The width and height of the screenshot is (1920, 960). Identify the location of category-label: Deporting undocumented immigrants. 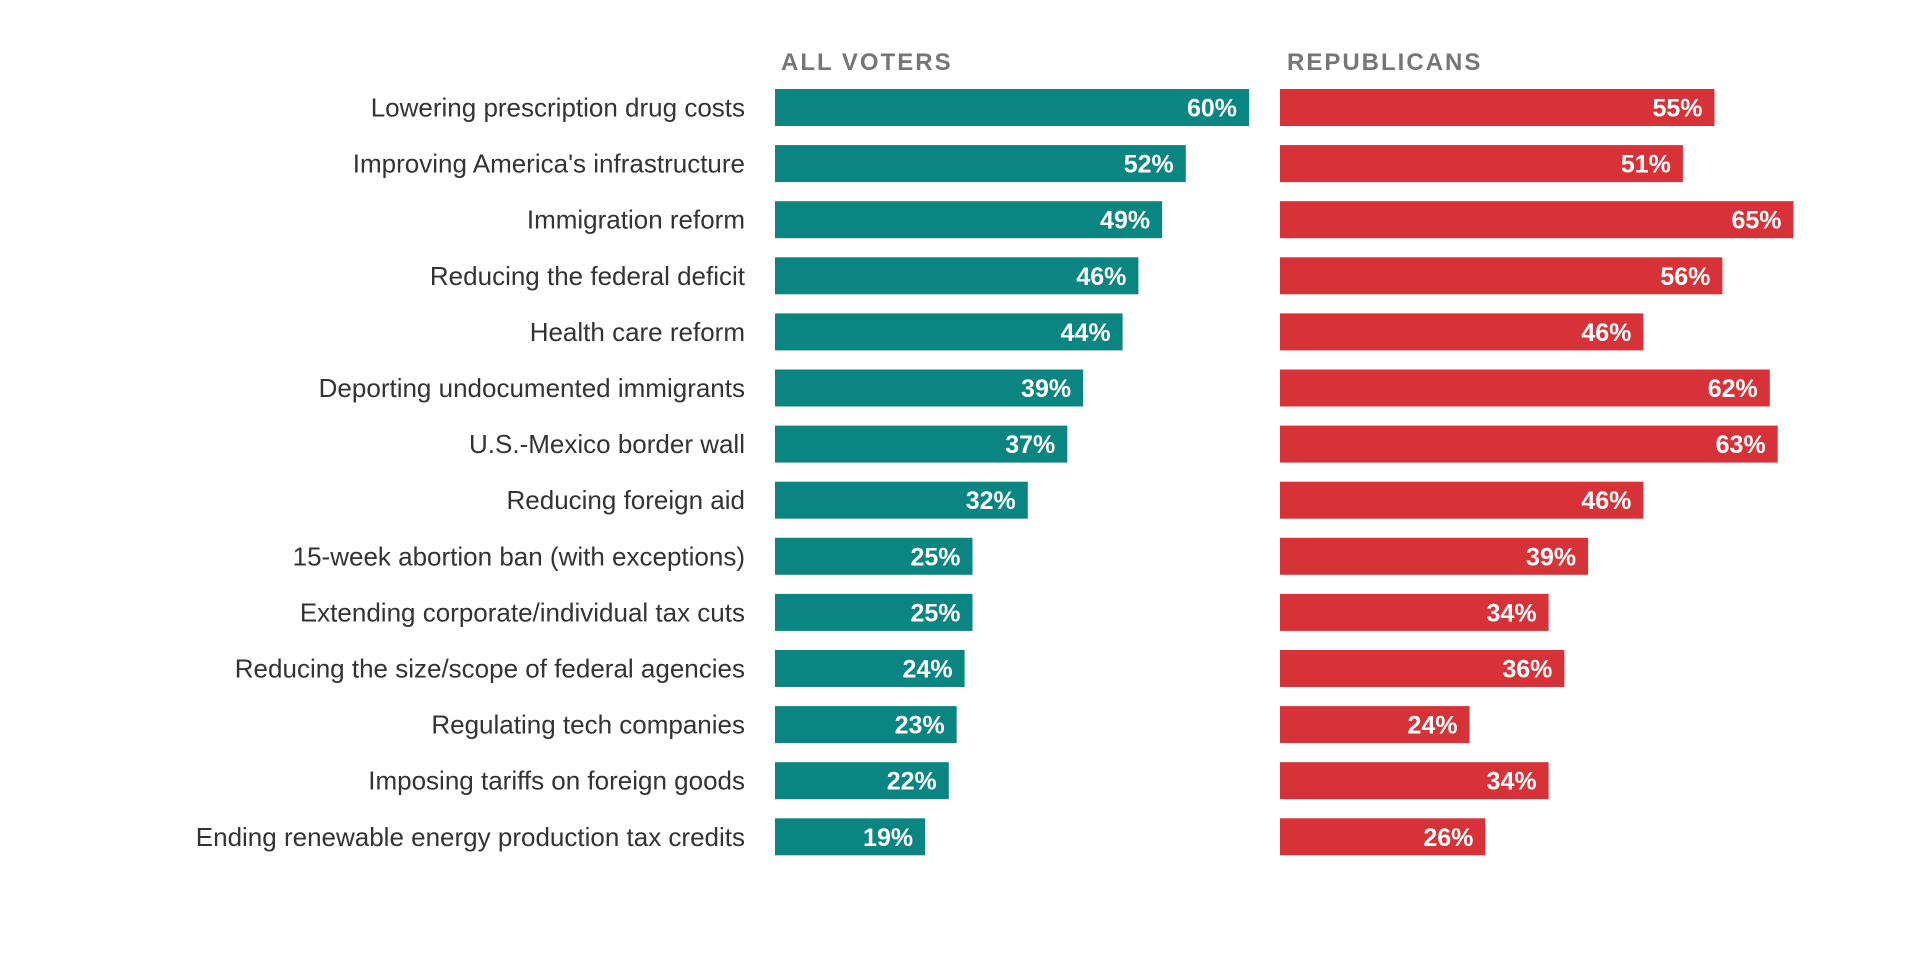
(532, 388).